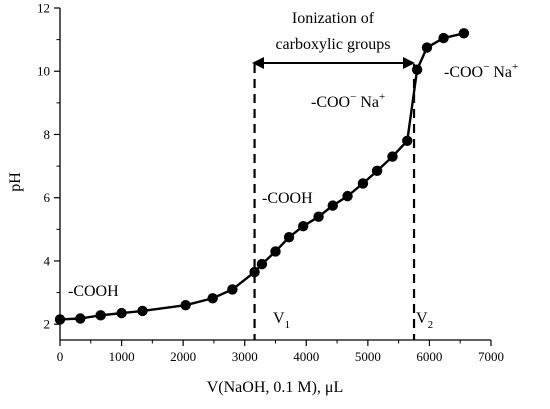  What do you see at coordinates (515, 67) in the screenshot?
I see `coo-na-high-sup2: +` at bounding box center [515, 67].